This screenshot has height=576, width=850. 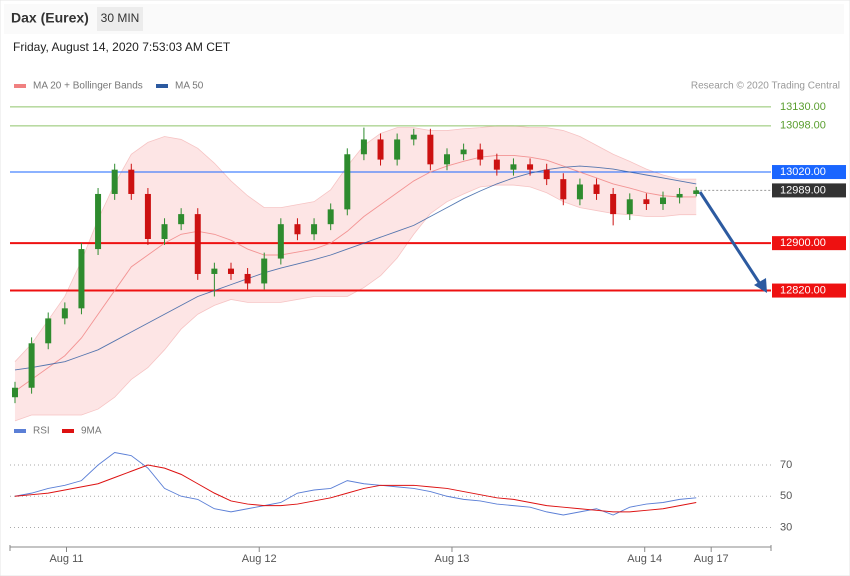 What do you see at coordinates (66, 559) in the screenshot?
I see `x-tick-label: Aug 11` at bounding box center [66, 559].